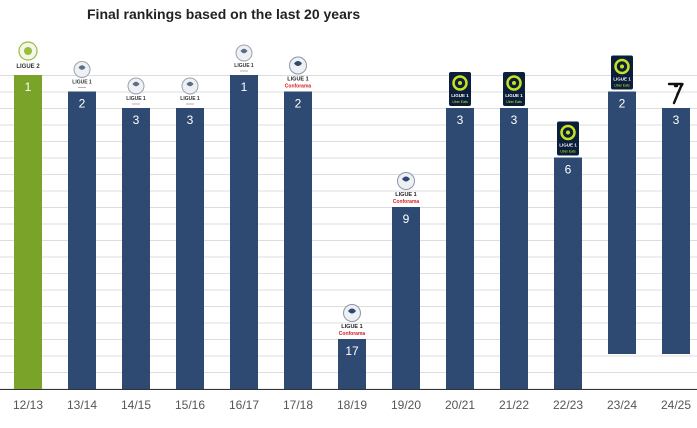  Describe the element at coordinates (244, 405) in the screenshot. I see `x-tick-label: 16/17` at that location.